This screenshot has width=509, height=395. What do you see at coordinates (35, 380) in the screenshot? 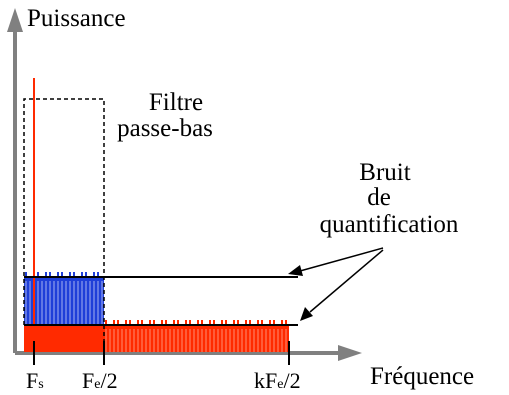
I see `tick-label-fs: Fs` at bounding box center [35, 380].